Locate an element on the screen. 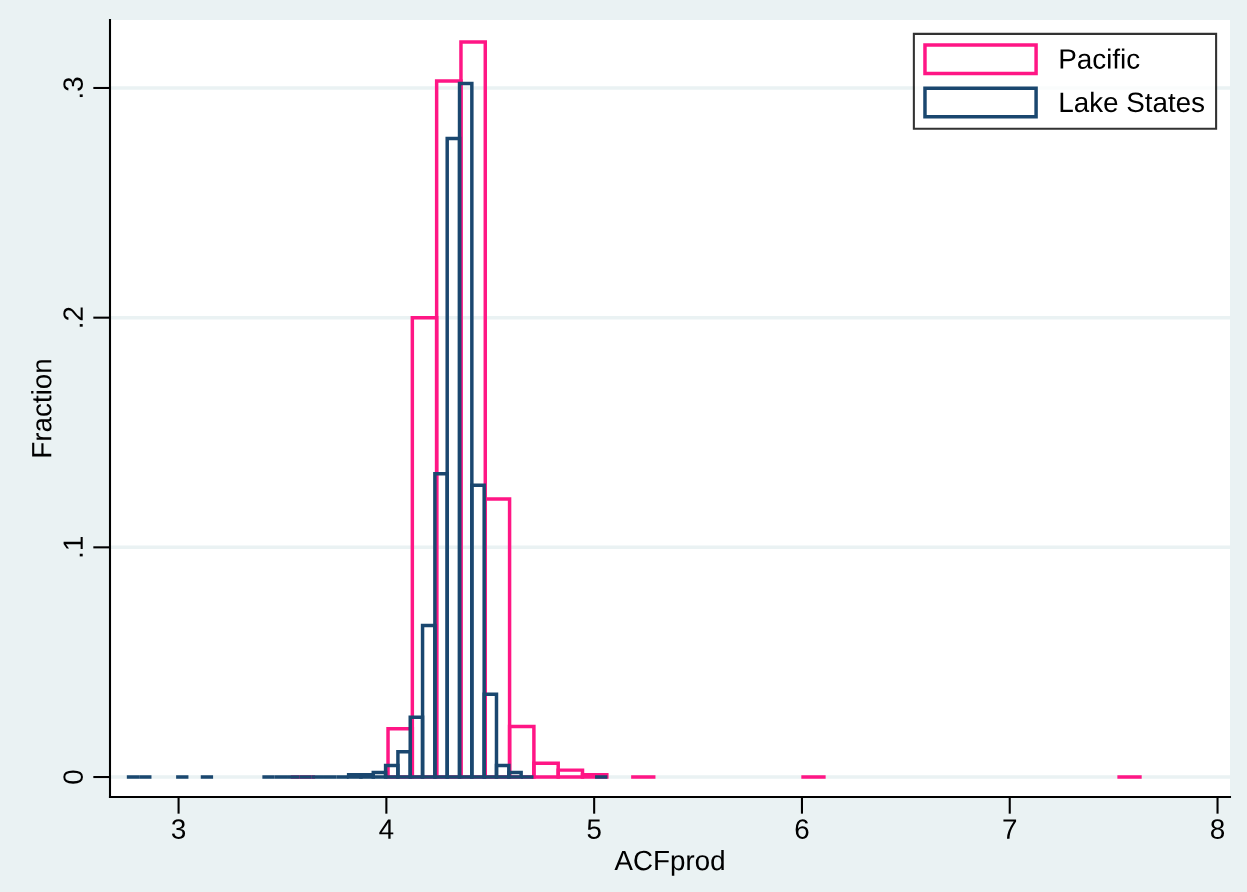  legend-label: Lake States is located at coordinates (1132, 102).